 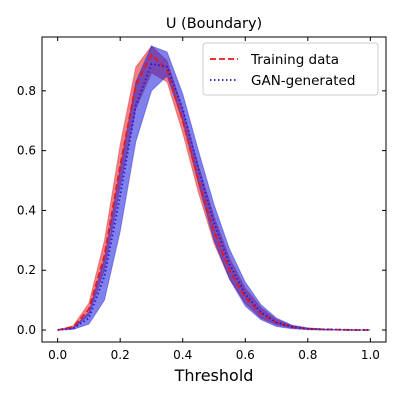 I want to click on legend: Training data GAN-generated, so click(x=290, y=69).